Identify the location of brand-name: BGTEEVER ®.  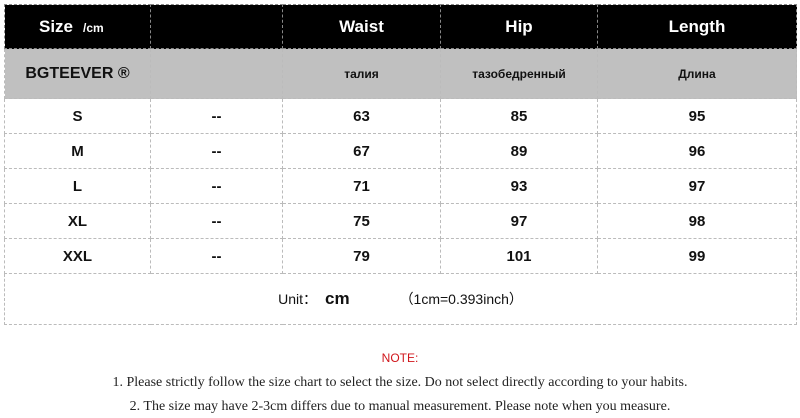
(77, 73).